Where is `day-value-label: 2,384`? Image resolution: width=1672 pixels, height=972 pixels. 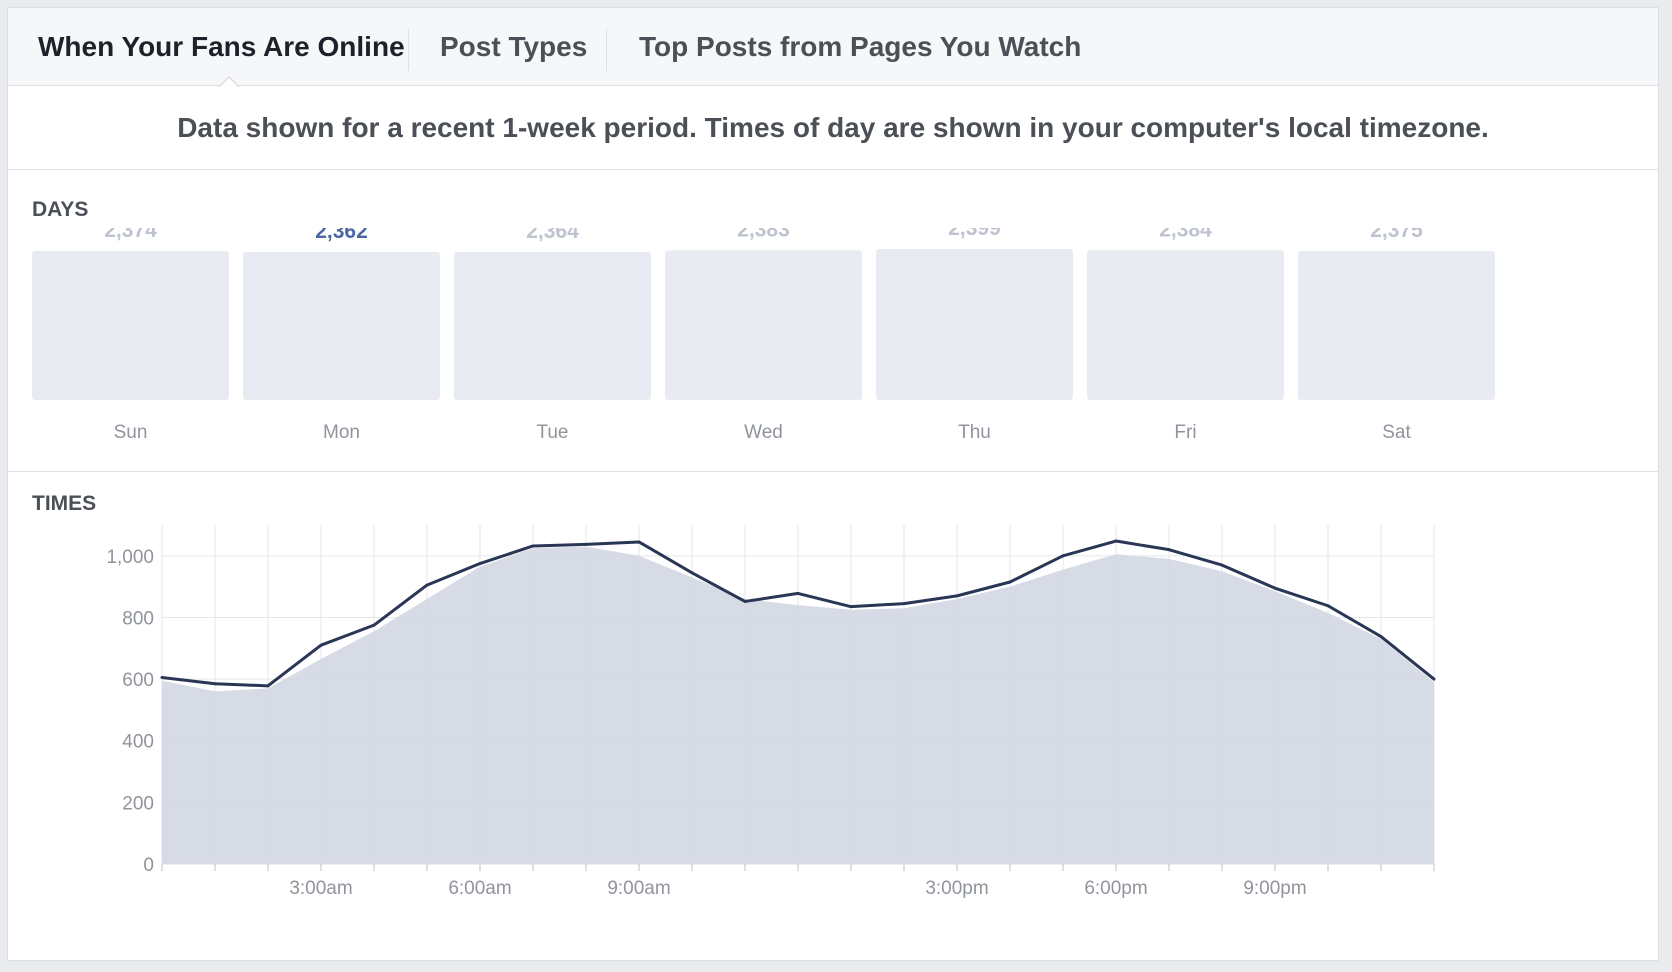
day-value-label: 2,384 is located at coordinates (1185, 234).